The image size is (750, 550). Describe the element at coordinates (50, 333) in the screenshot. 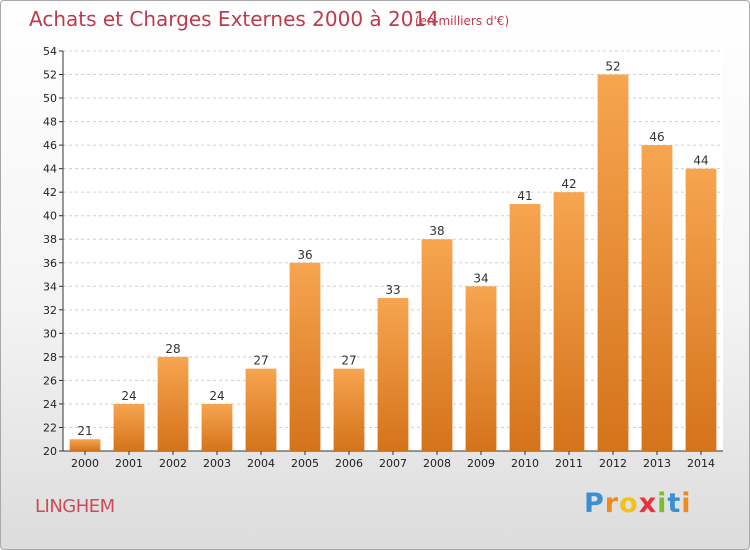

I see `y-tick-label: 30` at that location.